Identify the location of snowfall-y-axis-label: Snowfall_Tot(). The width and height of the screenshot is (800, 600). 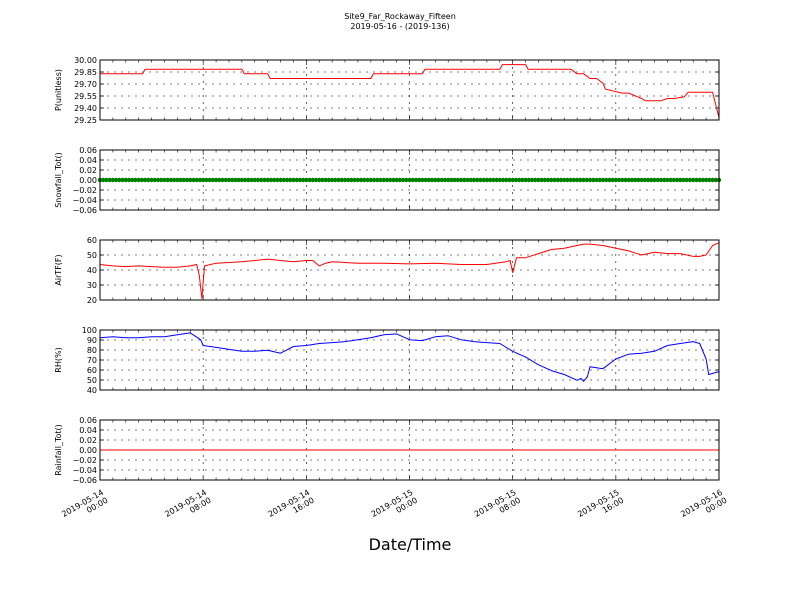
(58, 180).